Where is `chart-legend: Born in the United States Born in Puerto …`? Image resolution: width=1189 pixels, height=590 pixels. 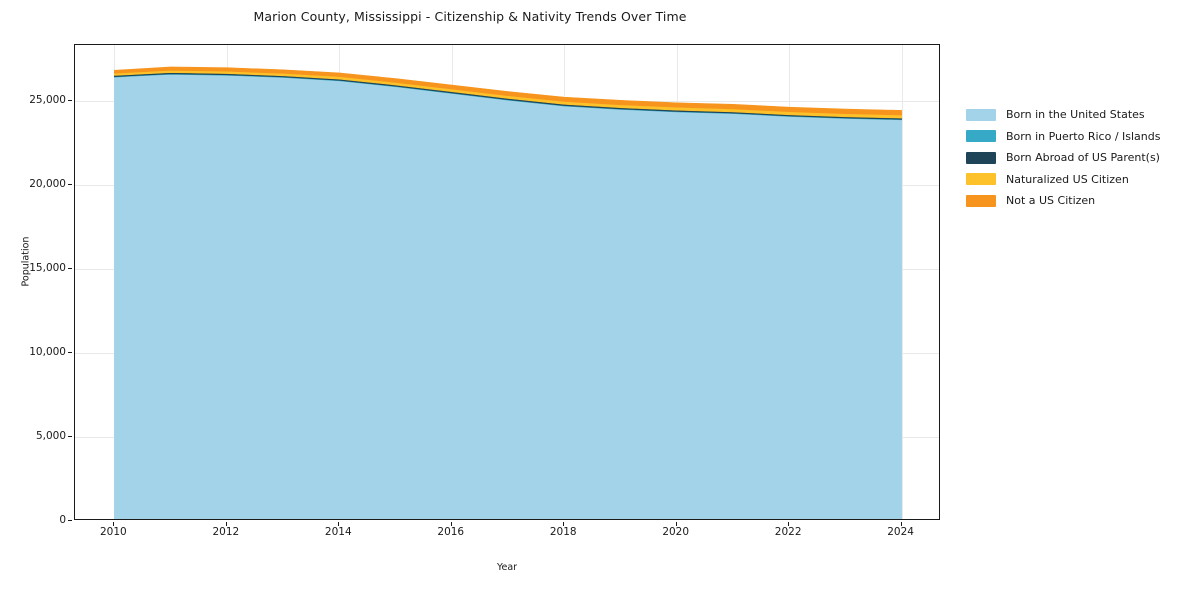
chart-legend: Born in the United States Born in Puerto … is located at coordinates (1073, 158).